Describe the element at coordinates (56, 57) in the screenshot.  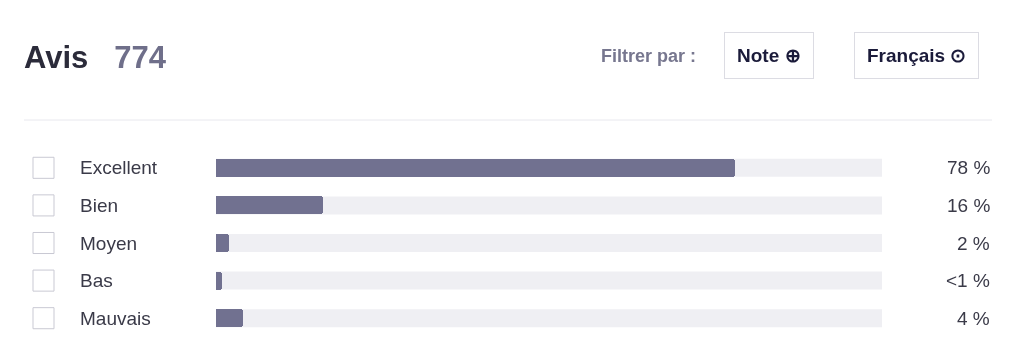
I see `chart-title: Avis` at that location.